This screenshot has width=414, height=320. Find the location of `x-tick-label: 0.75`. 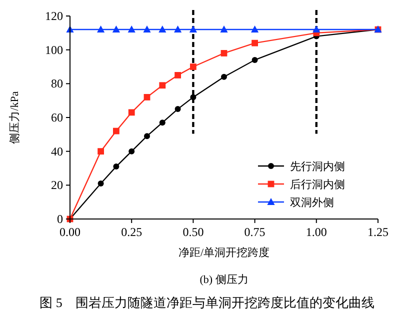

x-tick-label: 0.75 is located at coordinates (255, 232).